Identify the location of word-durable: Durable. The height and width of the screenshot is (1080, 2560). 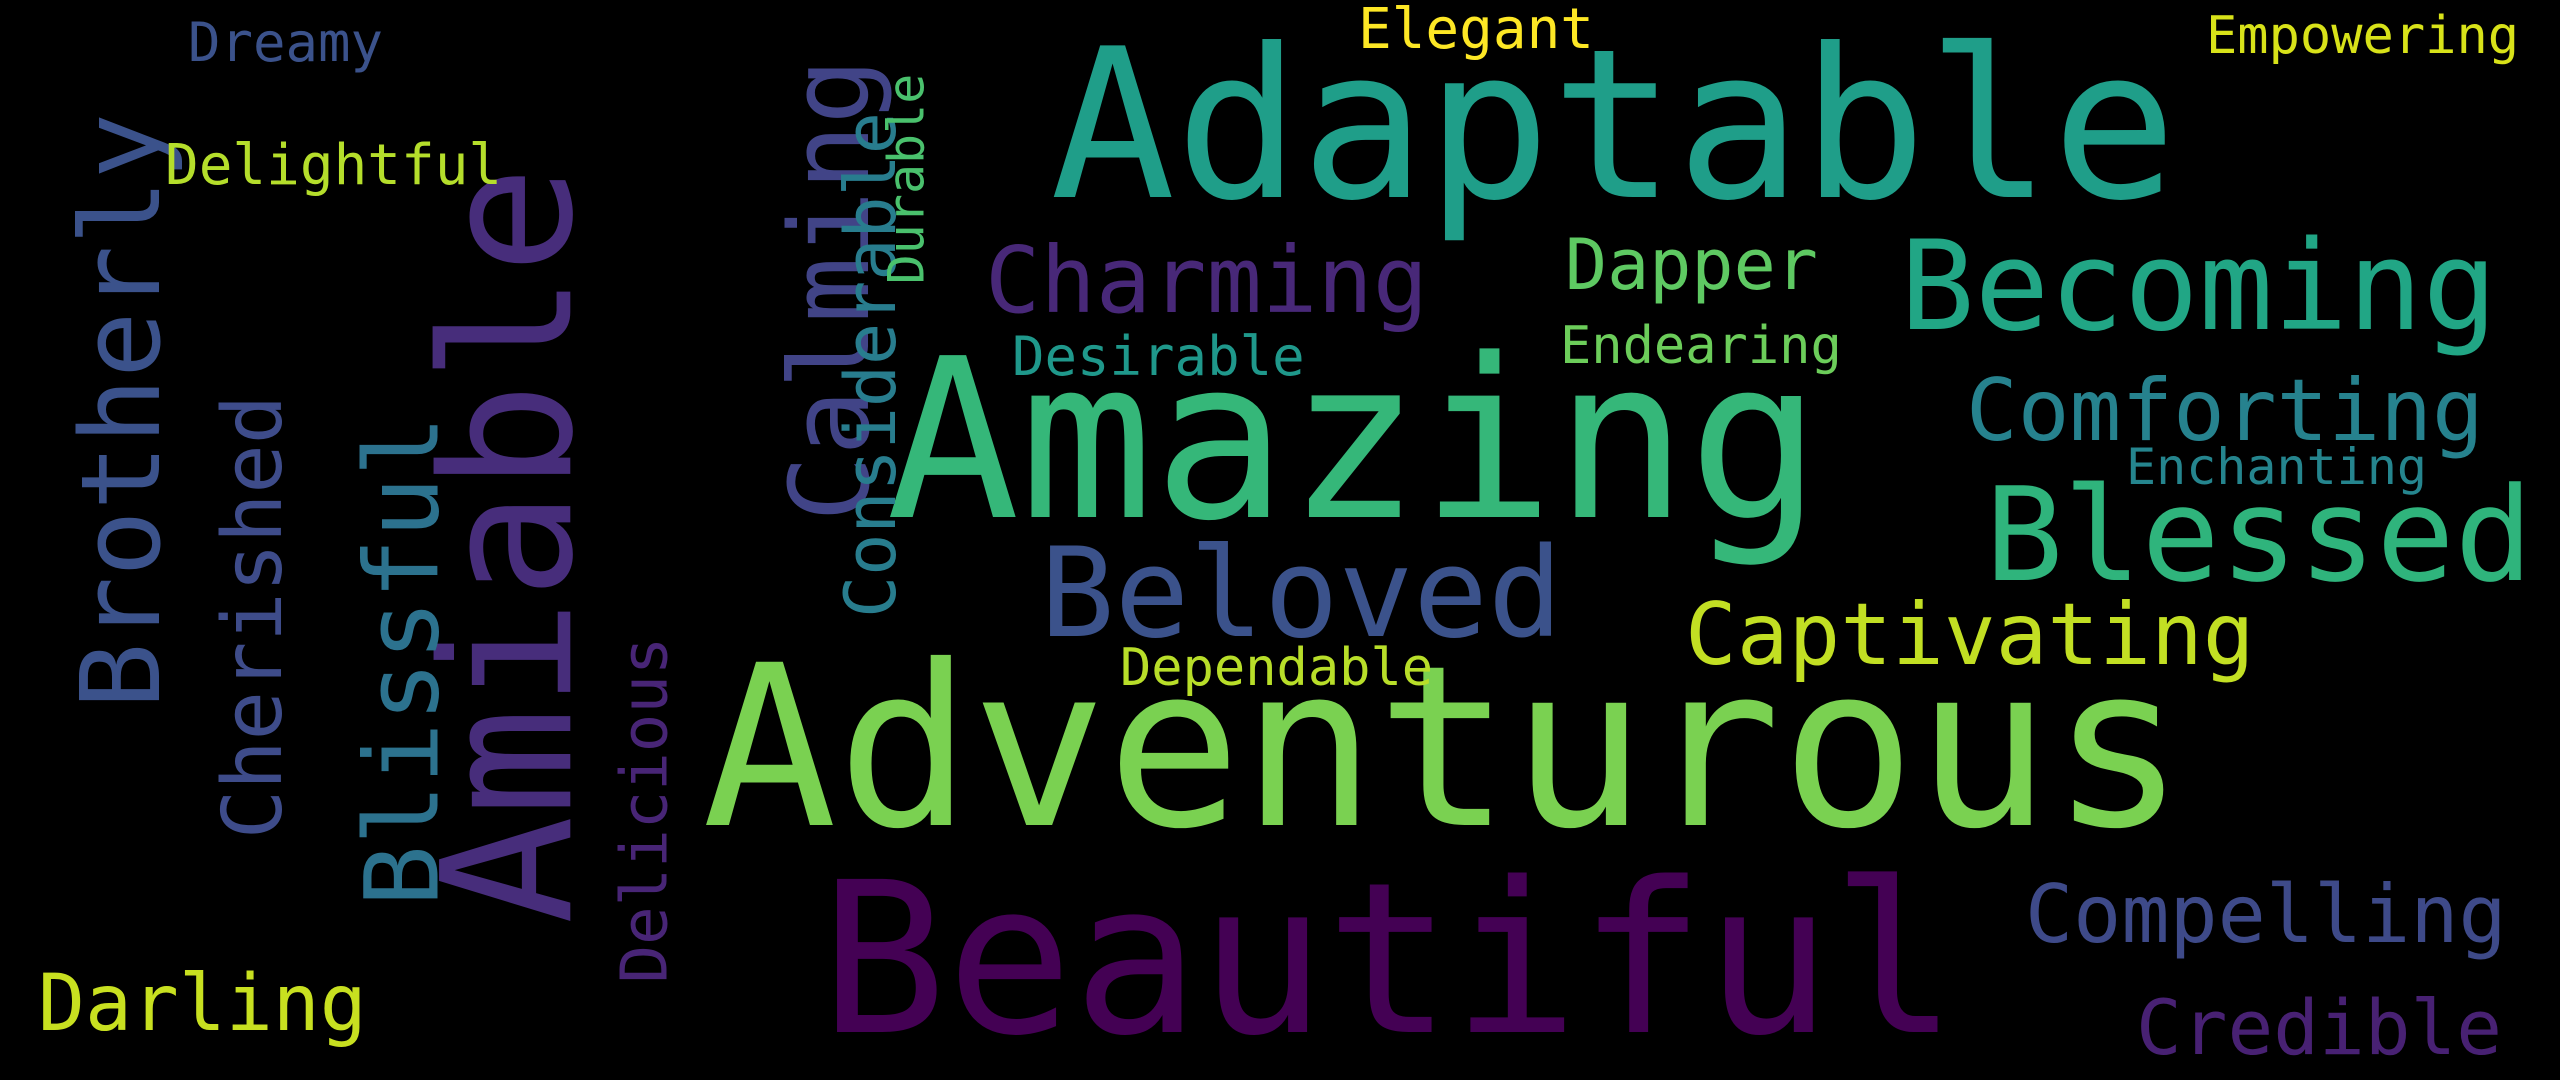
(906, 179).